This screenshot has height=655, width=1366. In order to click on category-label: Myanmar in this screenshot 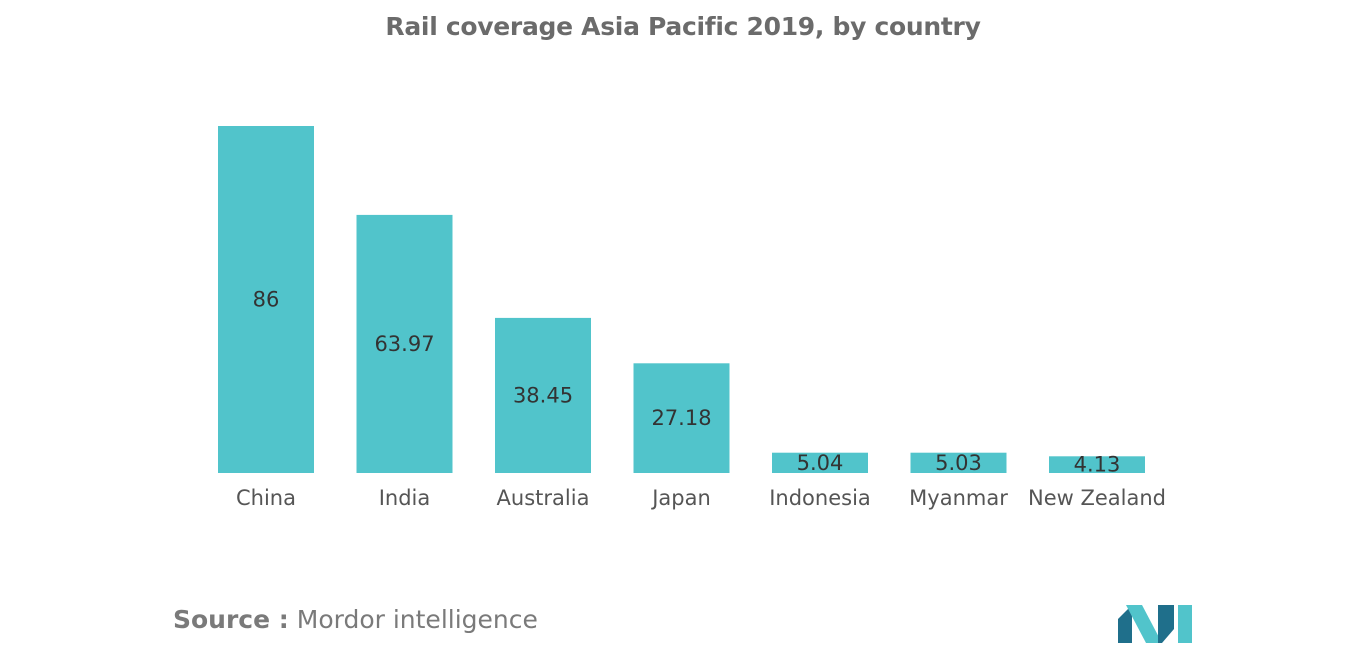, I will do `click(958, 498)`.